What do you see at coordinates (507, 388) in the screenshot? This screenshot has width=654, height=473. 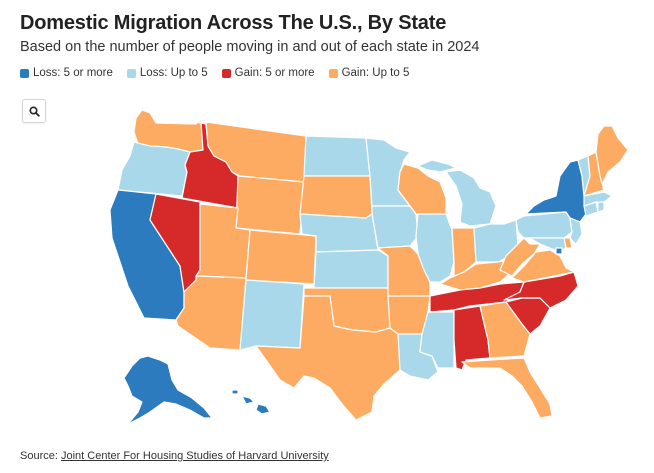 I see `state-fl` at bounding box center [507, 388].